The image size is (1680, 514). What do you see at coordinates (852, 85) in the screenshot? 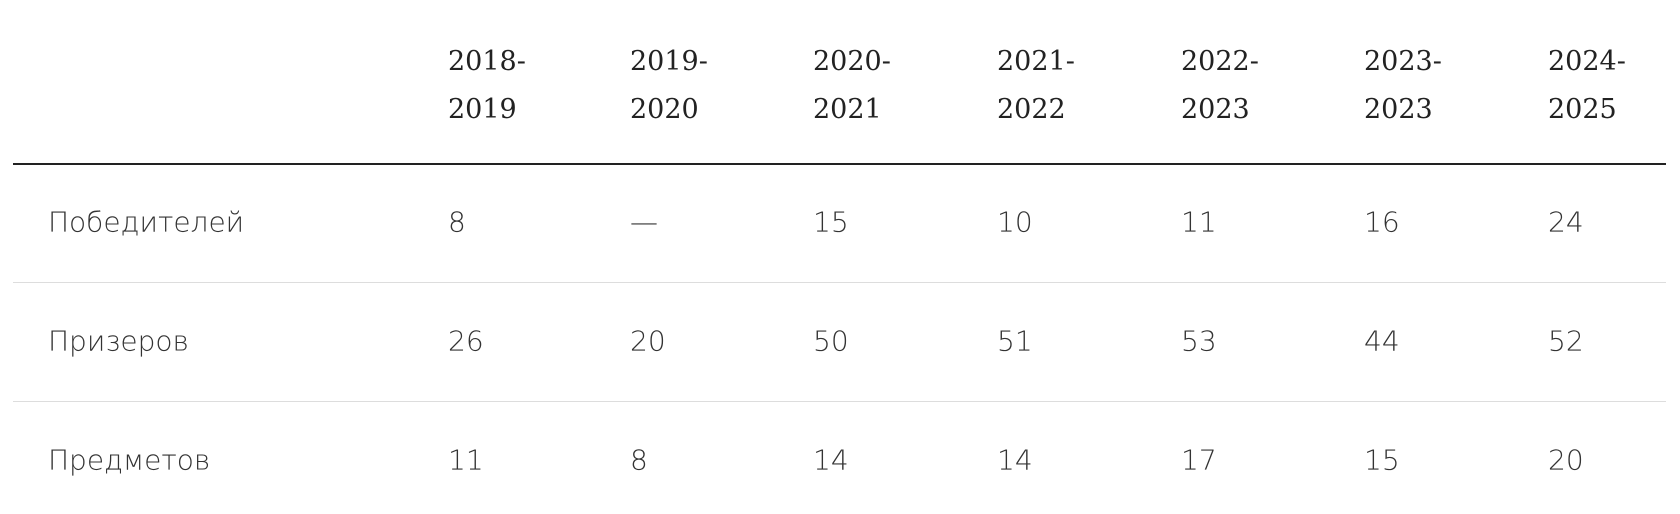
I see `column-header: 2020-2021` at bounding box center [852, 85].